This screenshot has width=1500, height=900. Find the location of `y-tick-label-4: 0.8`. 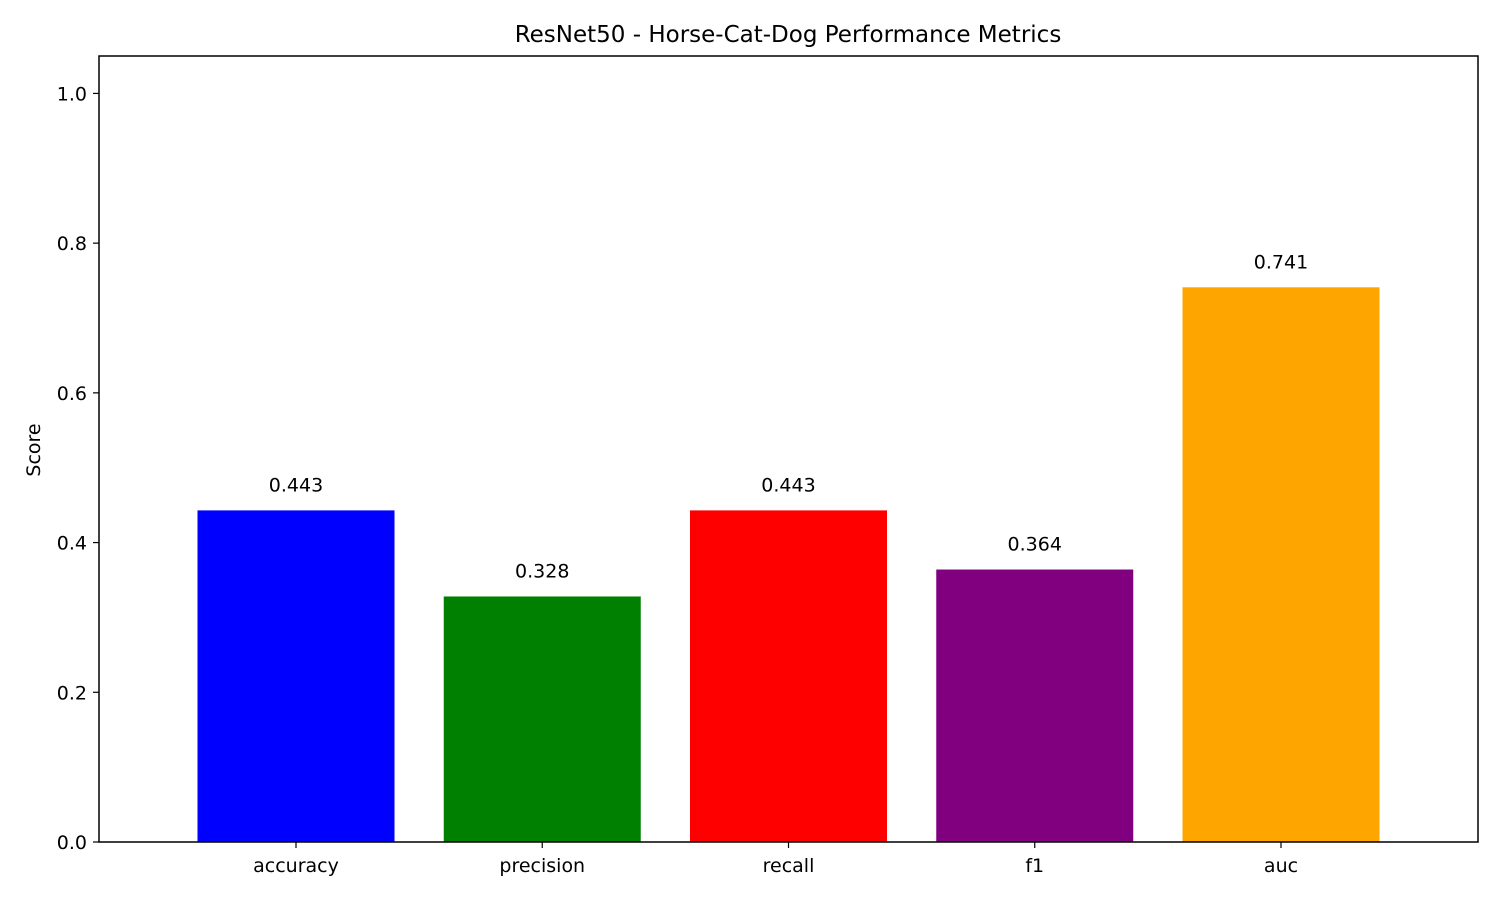

y-tick-label-4: 0.8 is located at coordinates (72, 244).